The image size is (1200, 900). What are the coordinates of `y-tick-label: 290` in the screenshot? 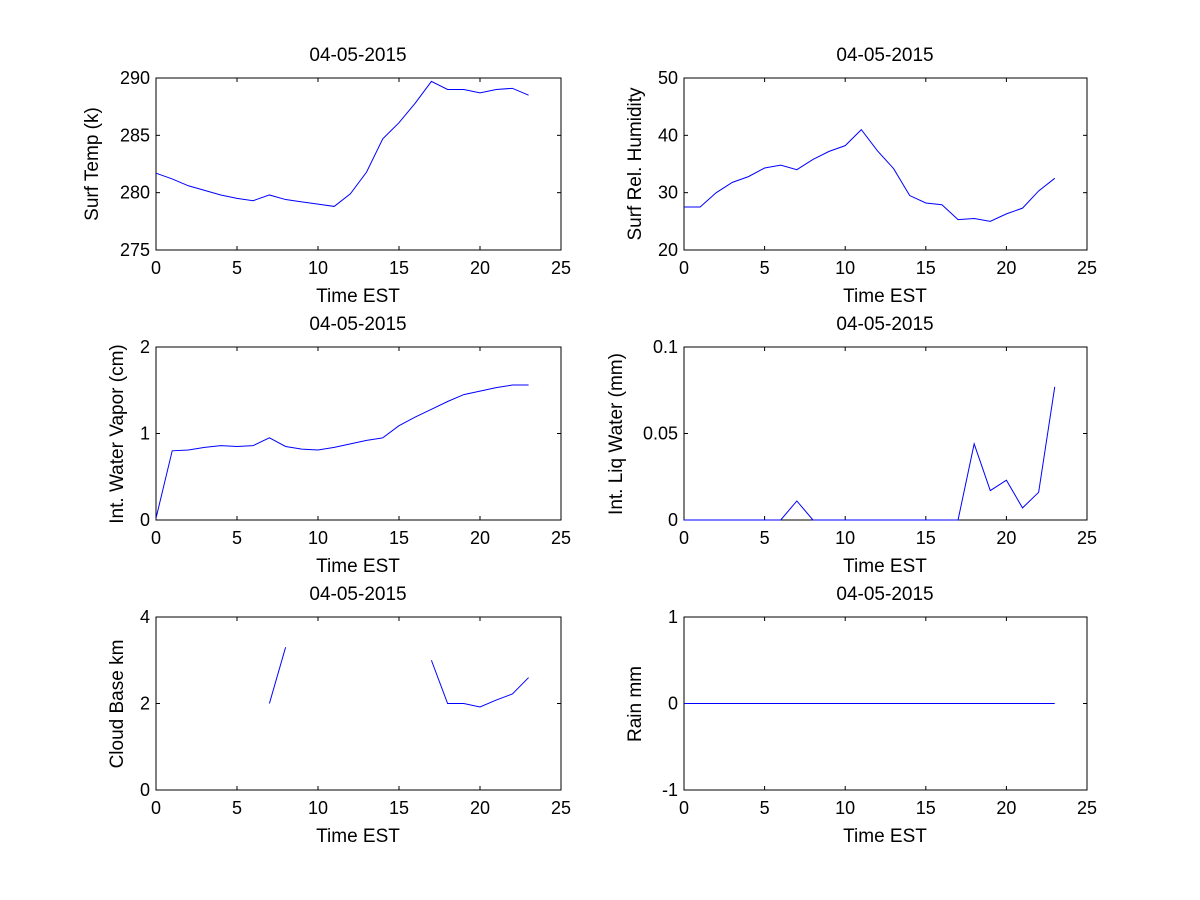 It's located at (135, 78).